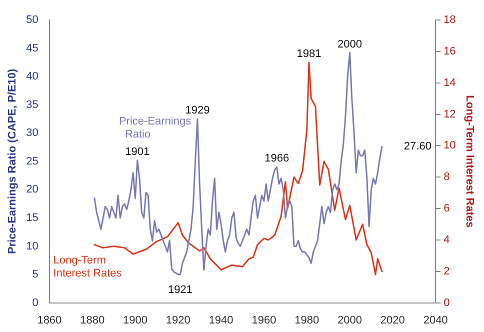 This screenshot has width=484, height=332. Describe the element at coordinates (435, 320) in the screenshot. I see `x-tick-label: 2040` at that location.